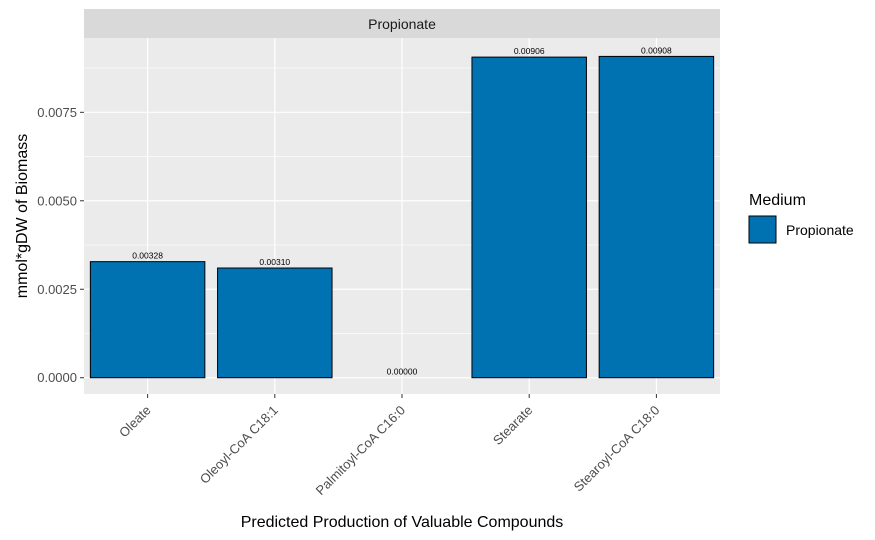 Image resolution: width=875 pixels, height=540 pixels. What do you see at coordinates (57, 112) in the screenshot?
I see `y-tick-label: 0.0075` at bounding box center [57, 112].